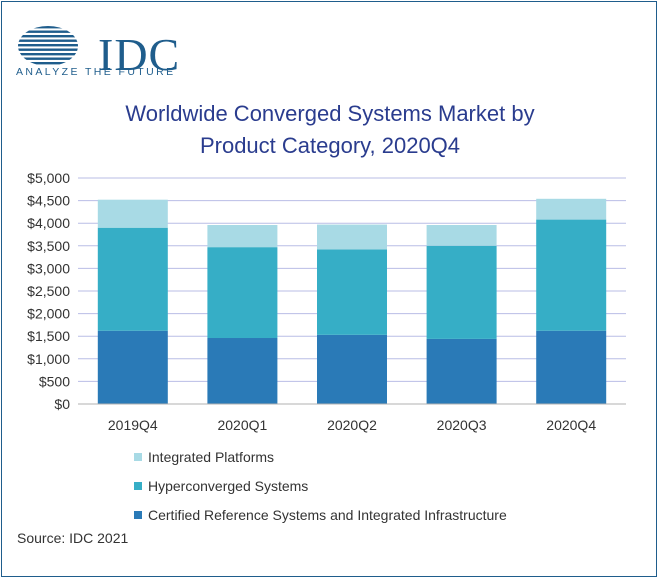 The height and width of the screenshot is (580, 660). What do you see at coordinates (48, 178) in the screenshot?
I see `y-tick-label: $5,000` at bounding box center [48, 178].